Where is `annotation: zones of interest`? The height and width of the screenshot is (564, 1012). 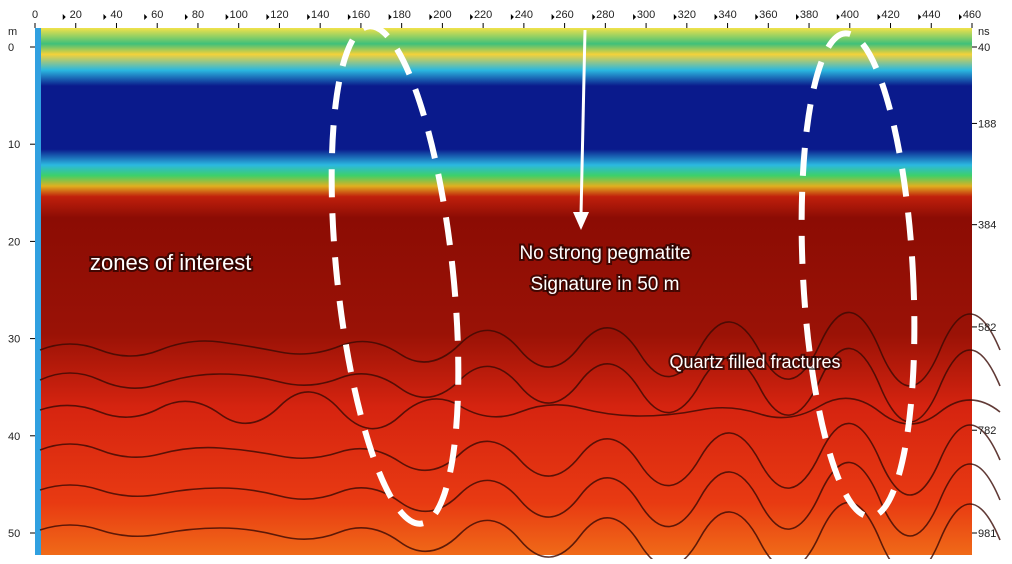
annotation: zones of interest is located at coordinates (170, 262).